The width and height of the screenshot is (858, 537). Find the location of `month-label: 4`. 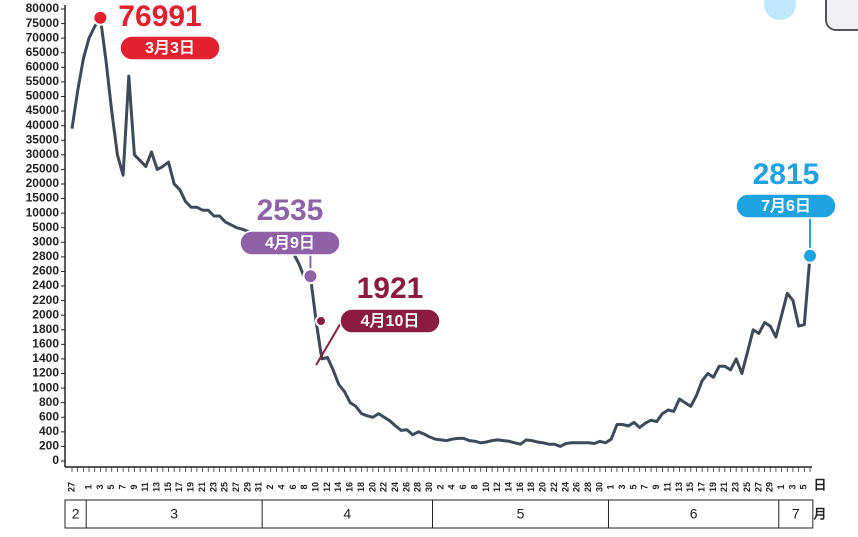

month-label: 4 is located at coordinates (347, 514).